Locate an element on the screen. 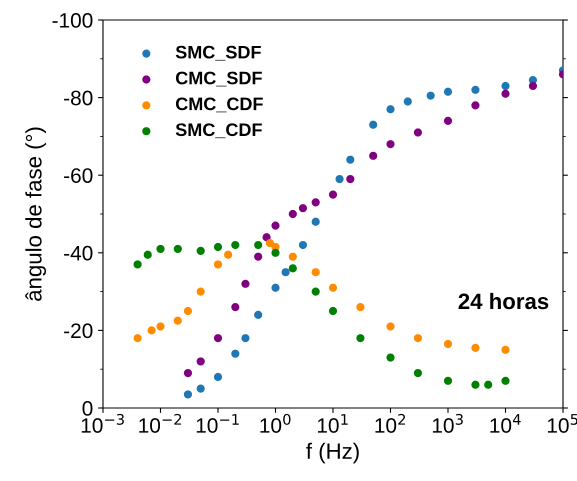 The height and width of the screenshot is (481, 577). y-tick-label: -80 is located at coordinates (78, 98).